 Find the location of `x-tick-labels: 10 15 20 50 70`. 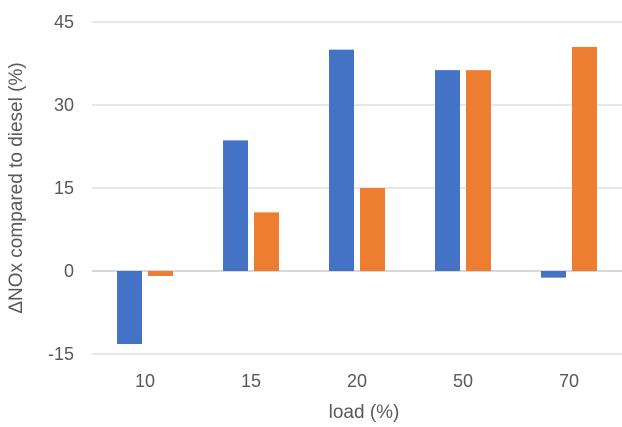

x-tick-labels: 10 15 20 50 70 is located at coordinates (357, 381).